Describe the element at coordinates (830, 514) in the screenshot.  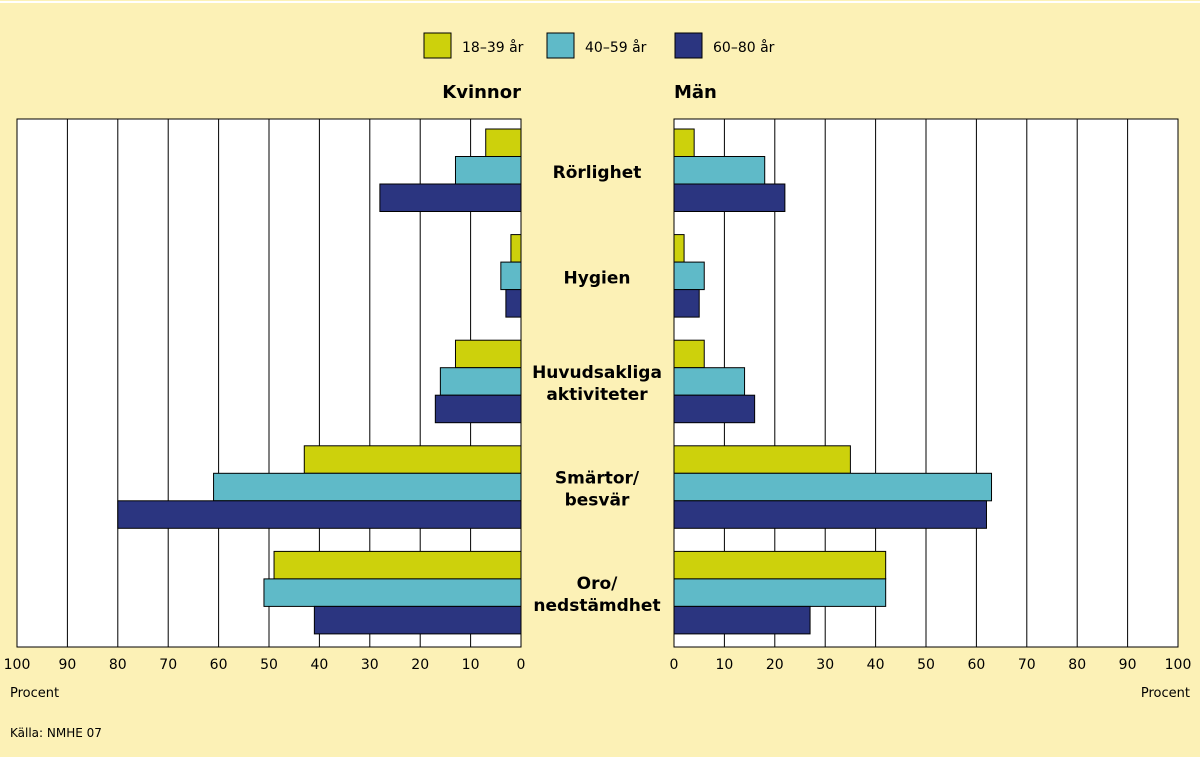
I see `bar-m-n-60-80-r-sm-rtor-besv-r` at that location.